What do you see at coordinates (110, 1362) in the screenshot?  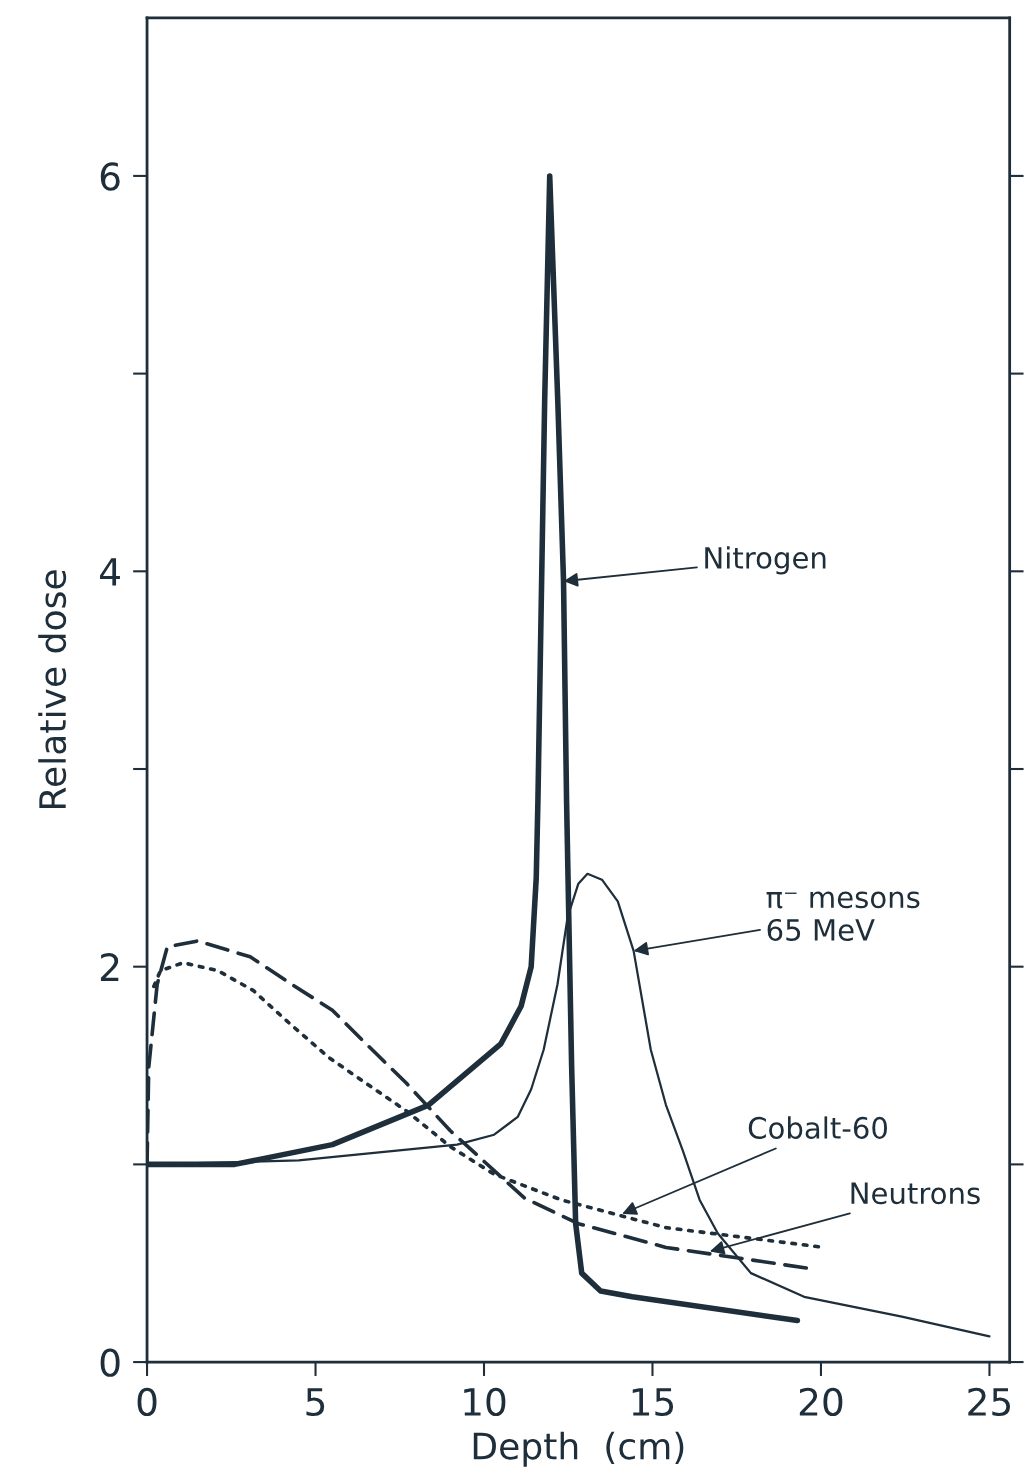 I see `y-tick-label: 0` at bounding box center [110, 1362].